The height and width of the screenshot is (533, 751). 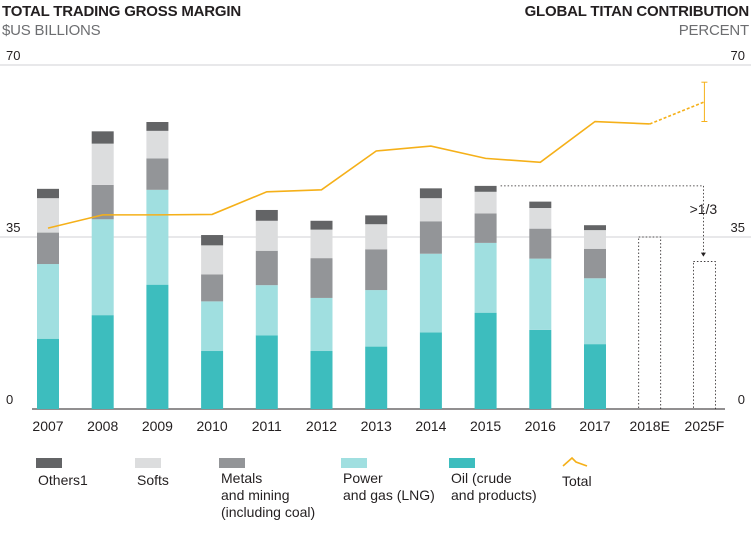 I want to click on bar-2013-others1, so click(x=376, y=220).